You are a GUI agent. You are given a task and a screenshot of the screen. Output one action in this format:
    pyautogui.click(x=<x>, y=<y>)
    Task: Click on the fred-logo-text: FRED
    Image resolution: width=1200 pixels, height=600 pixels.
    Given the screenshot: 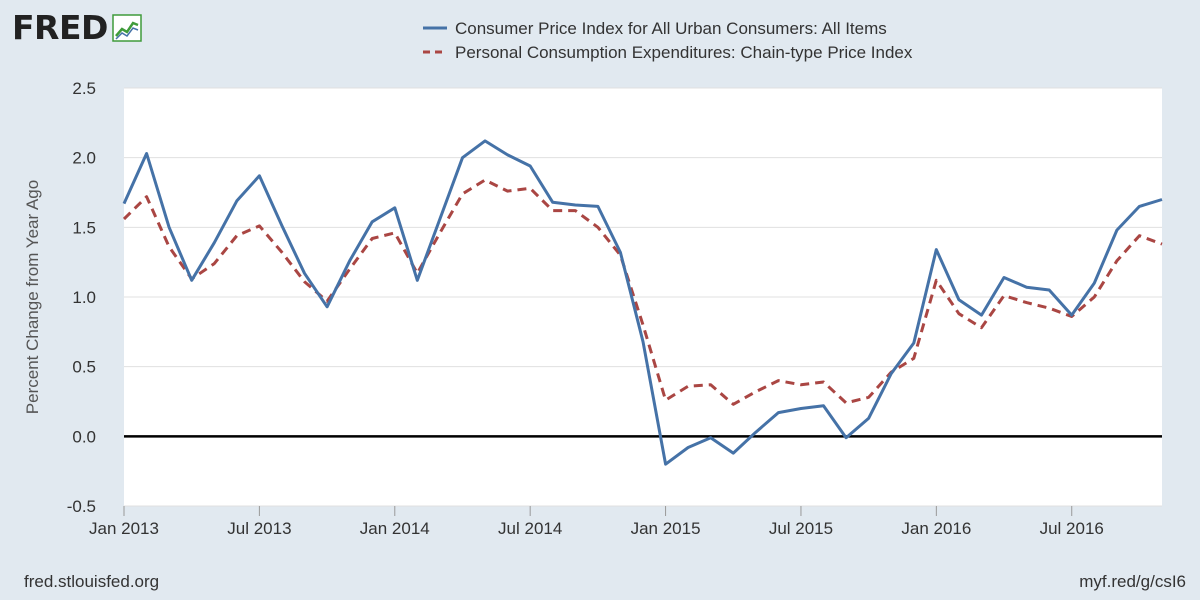 What is the action you would take?
    pyautogui.click(x=60, y=27)
    